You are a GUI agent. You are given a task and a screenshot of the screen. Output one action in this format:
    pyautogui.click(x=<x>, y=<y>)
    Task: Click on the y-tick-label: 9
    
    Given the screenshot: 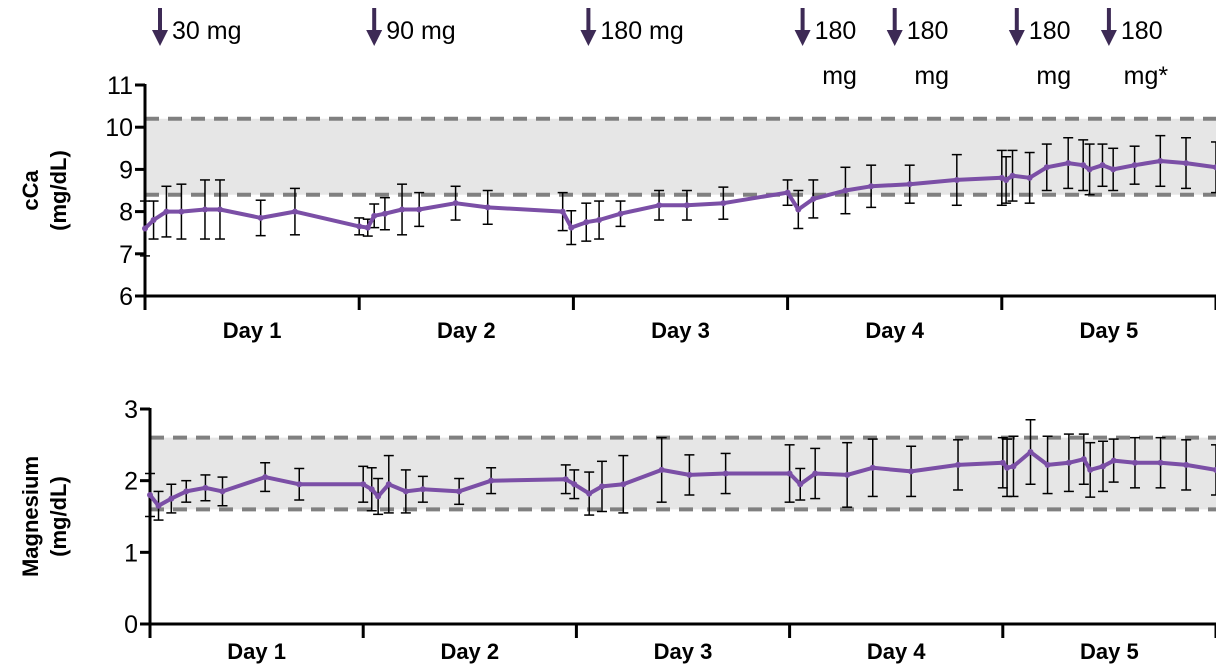 What is the action you would take?
    pyautogui.click(x=126, y=170)
    